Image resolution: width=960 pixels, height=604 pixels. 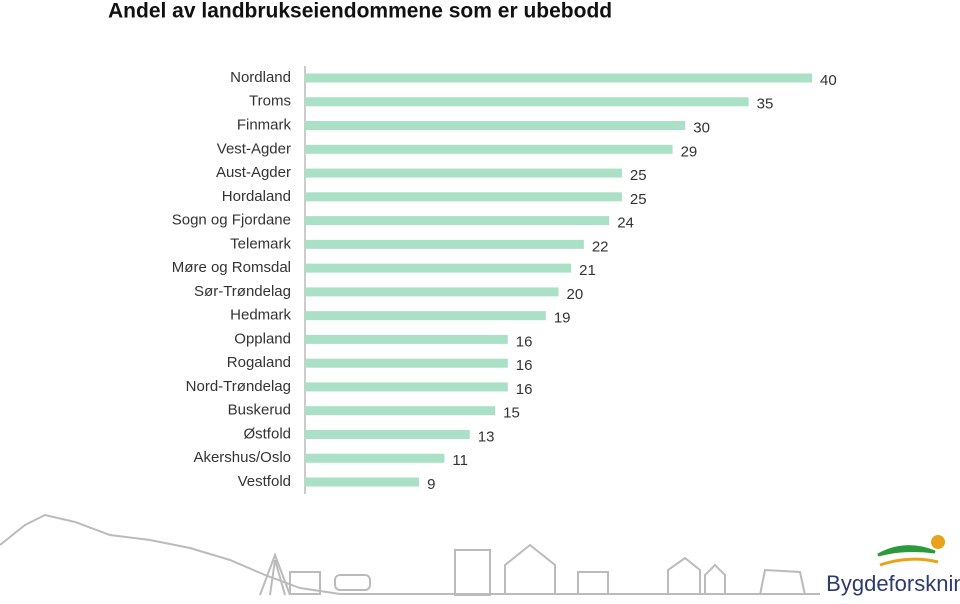 What do you see at coordinates (600, 246) in the screenshot?
I see `value-label: 22` at bounding box center [600, 246].